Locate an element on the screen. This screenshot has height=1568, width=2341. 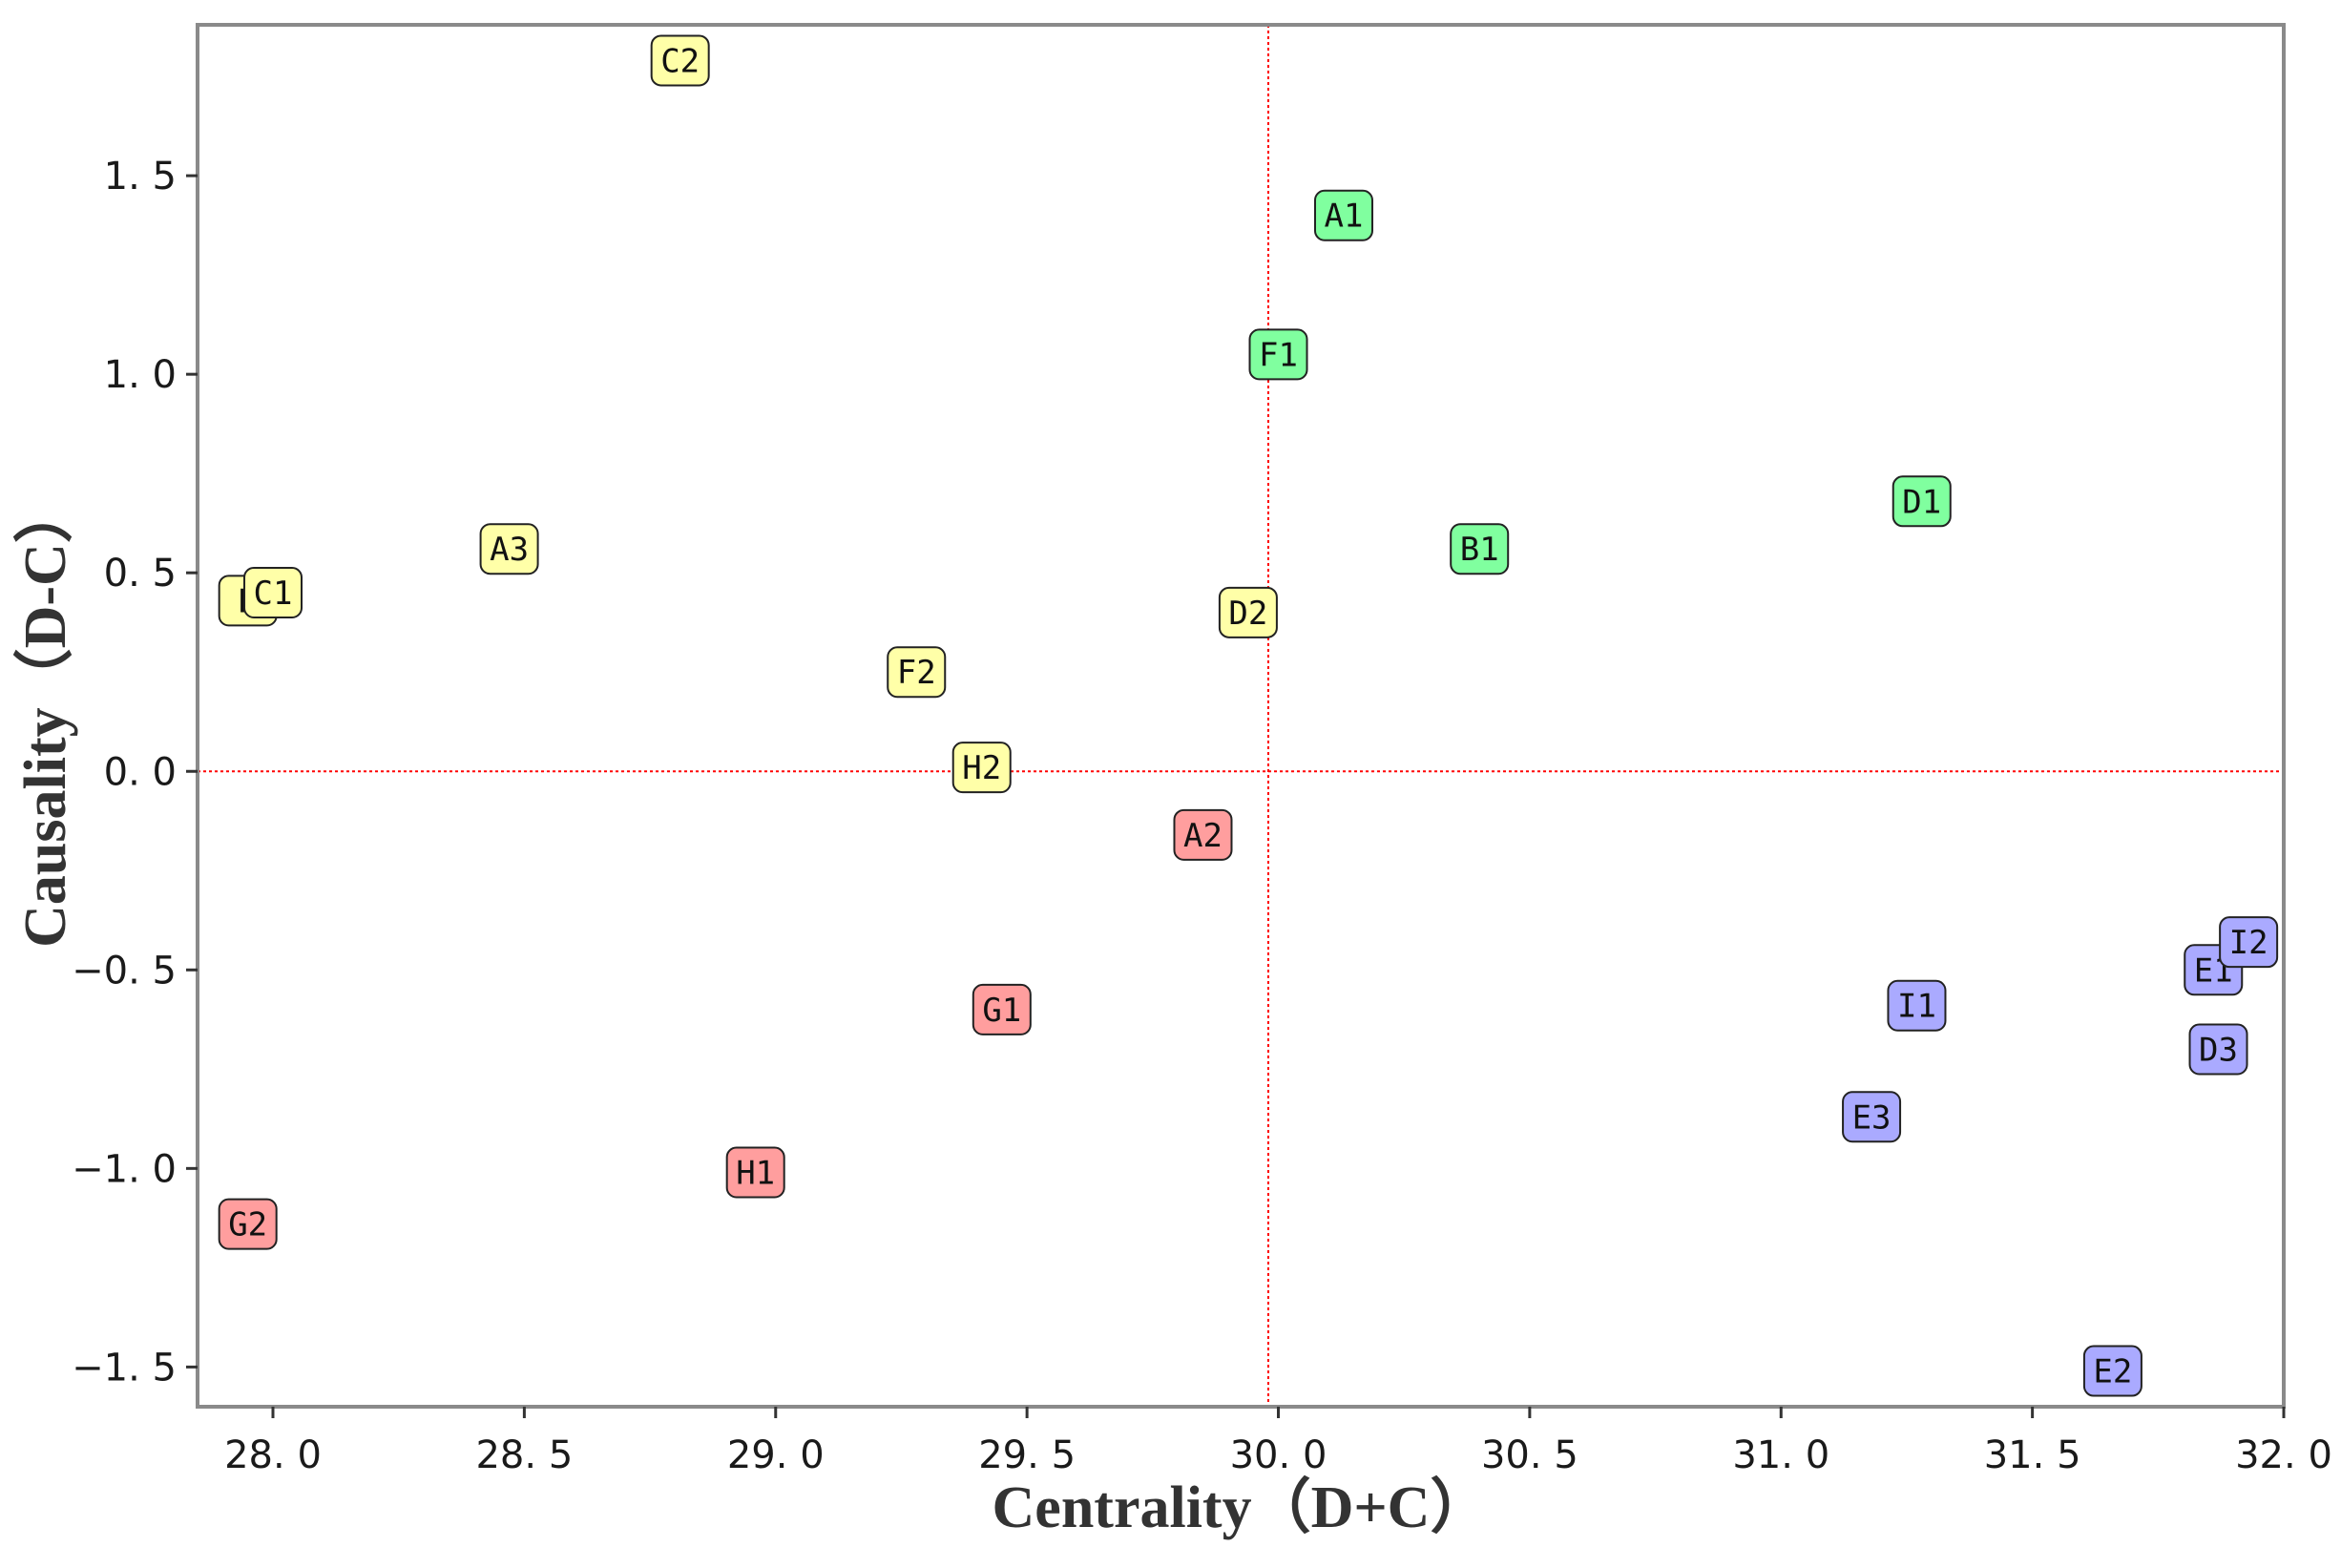
data-point-label: H1 is located at coordinates (755, 1174).